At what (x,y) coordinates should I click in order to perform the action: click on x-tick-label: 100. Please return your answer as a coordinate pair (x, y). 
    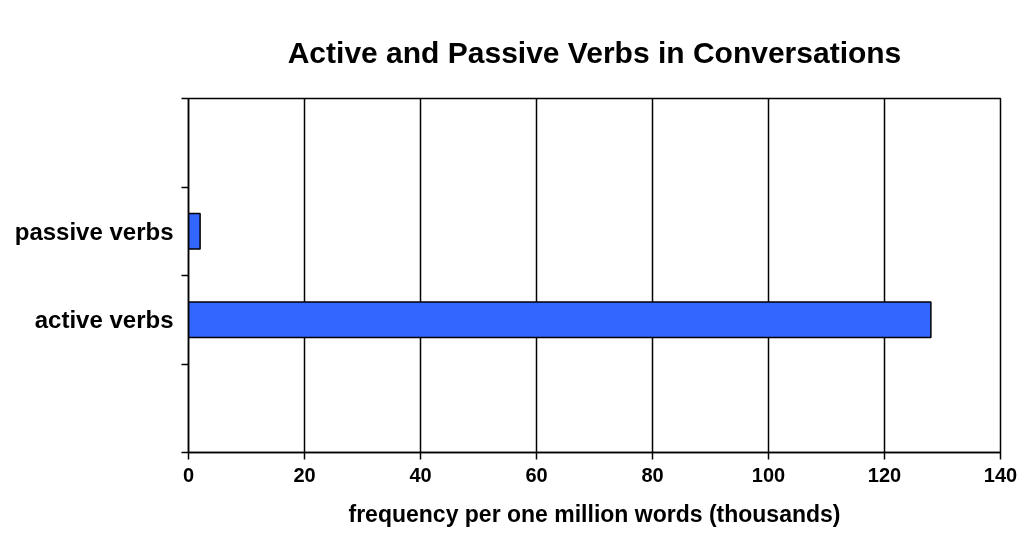
    Looking at the image, I should click on (768, 474).